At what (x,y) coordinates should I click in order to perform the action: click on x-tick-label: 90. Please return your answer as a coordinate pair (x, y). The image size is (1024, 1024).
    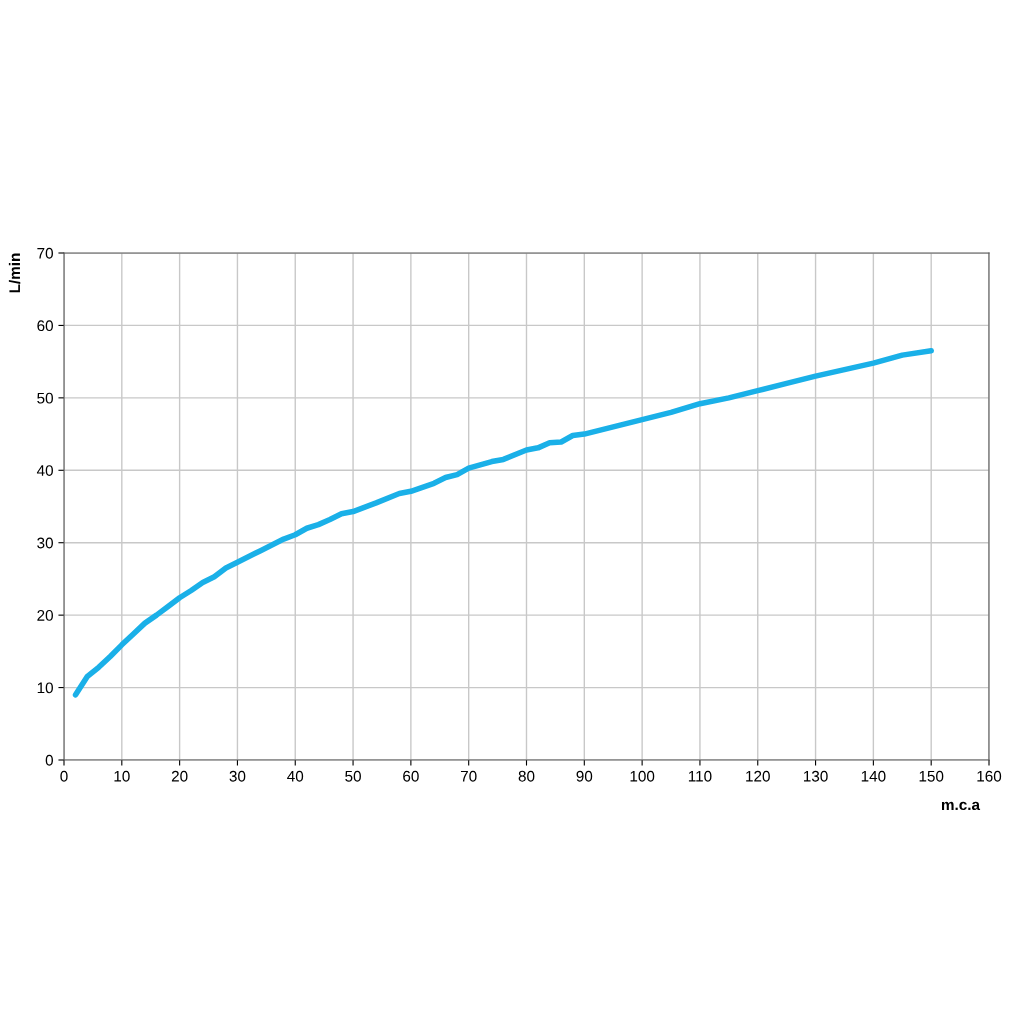
    Looking at the image, I should click on (584, 776).